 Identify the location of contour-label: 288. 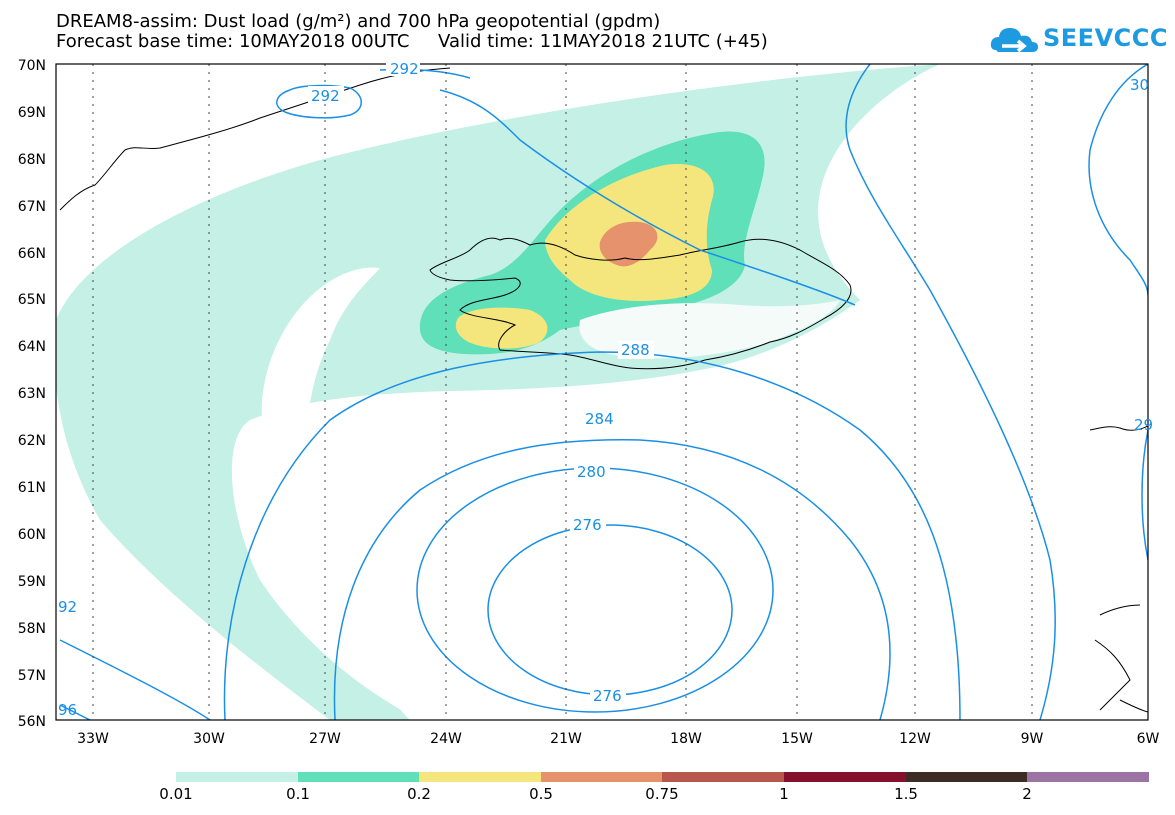
(635, 350).